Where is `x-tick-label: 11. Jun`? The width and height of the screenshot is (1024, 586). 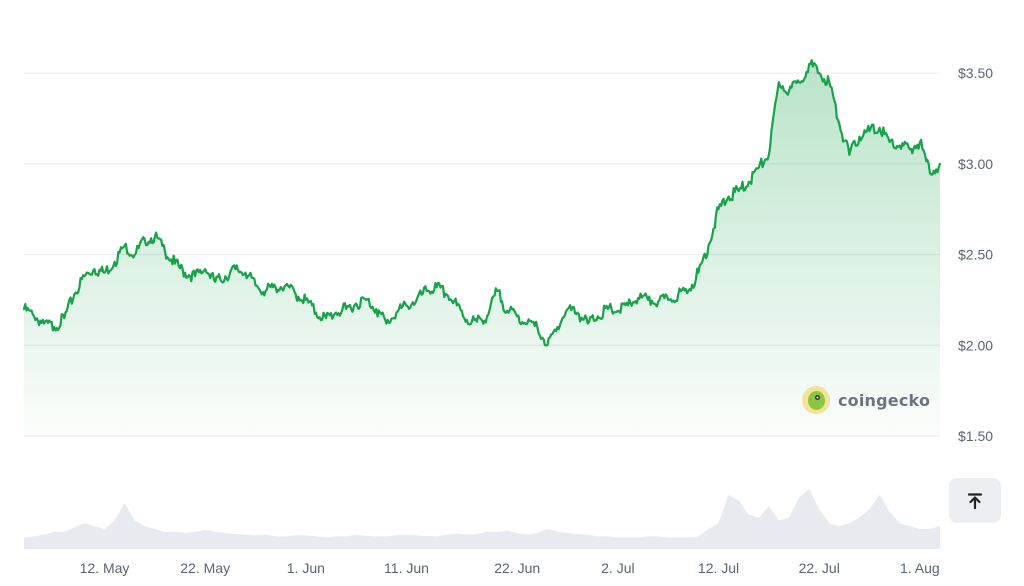 x-tick-label: 11. Jun is located at coordinates (406, 568).